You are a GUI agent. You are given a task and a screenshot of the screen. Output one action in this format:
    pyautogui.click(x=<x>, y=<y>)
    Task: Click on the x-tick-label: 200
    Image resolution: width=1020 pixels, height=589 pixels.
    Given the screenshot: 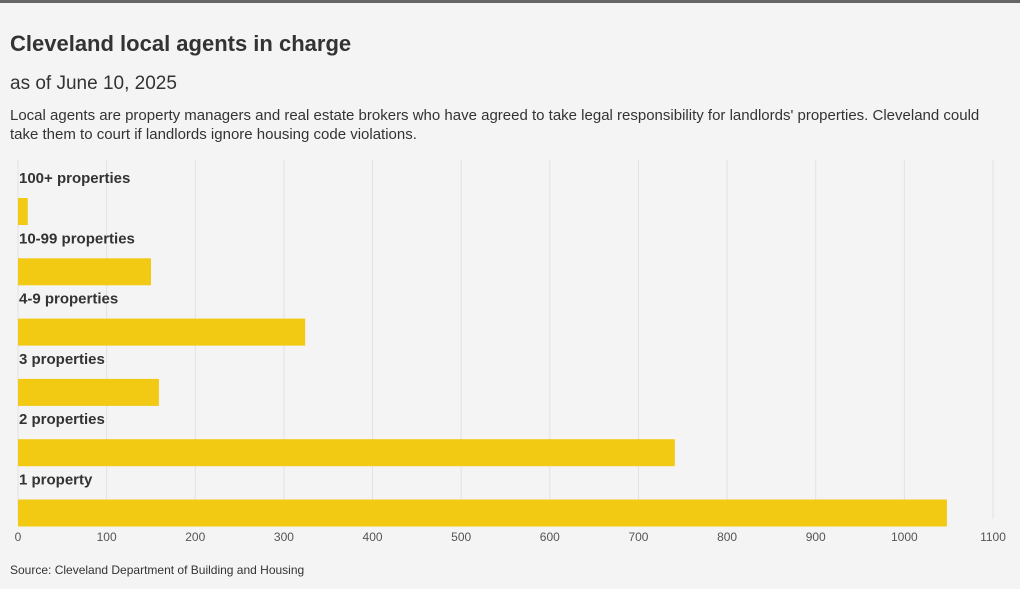 What is the action you would take?
    pyautogui.click(x=195, y=537)
    